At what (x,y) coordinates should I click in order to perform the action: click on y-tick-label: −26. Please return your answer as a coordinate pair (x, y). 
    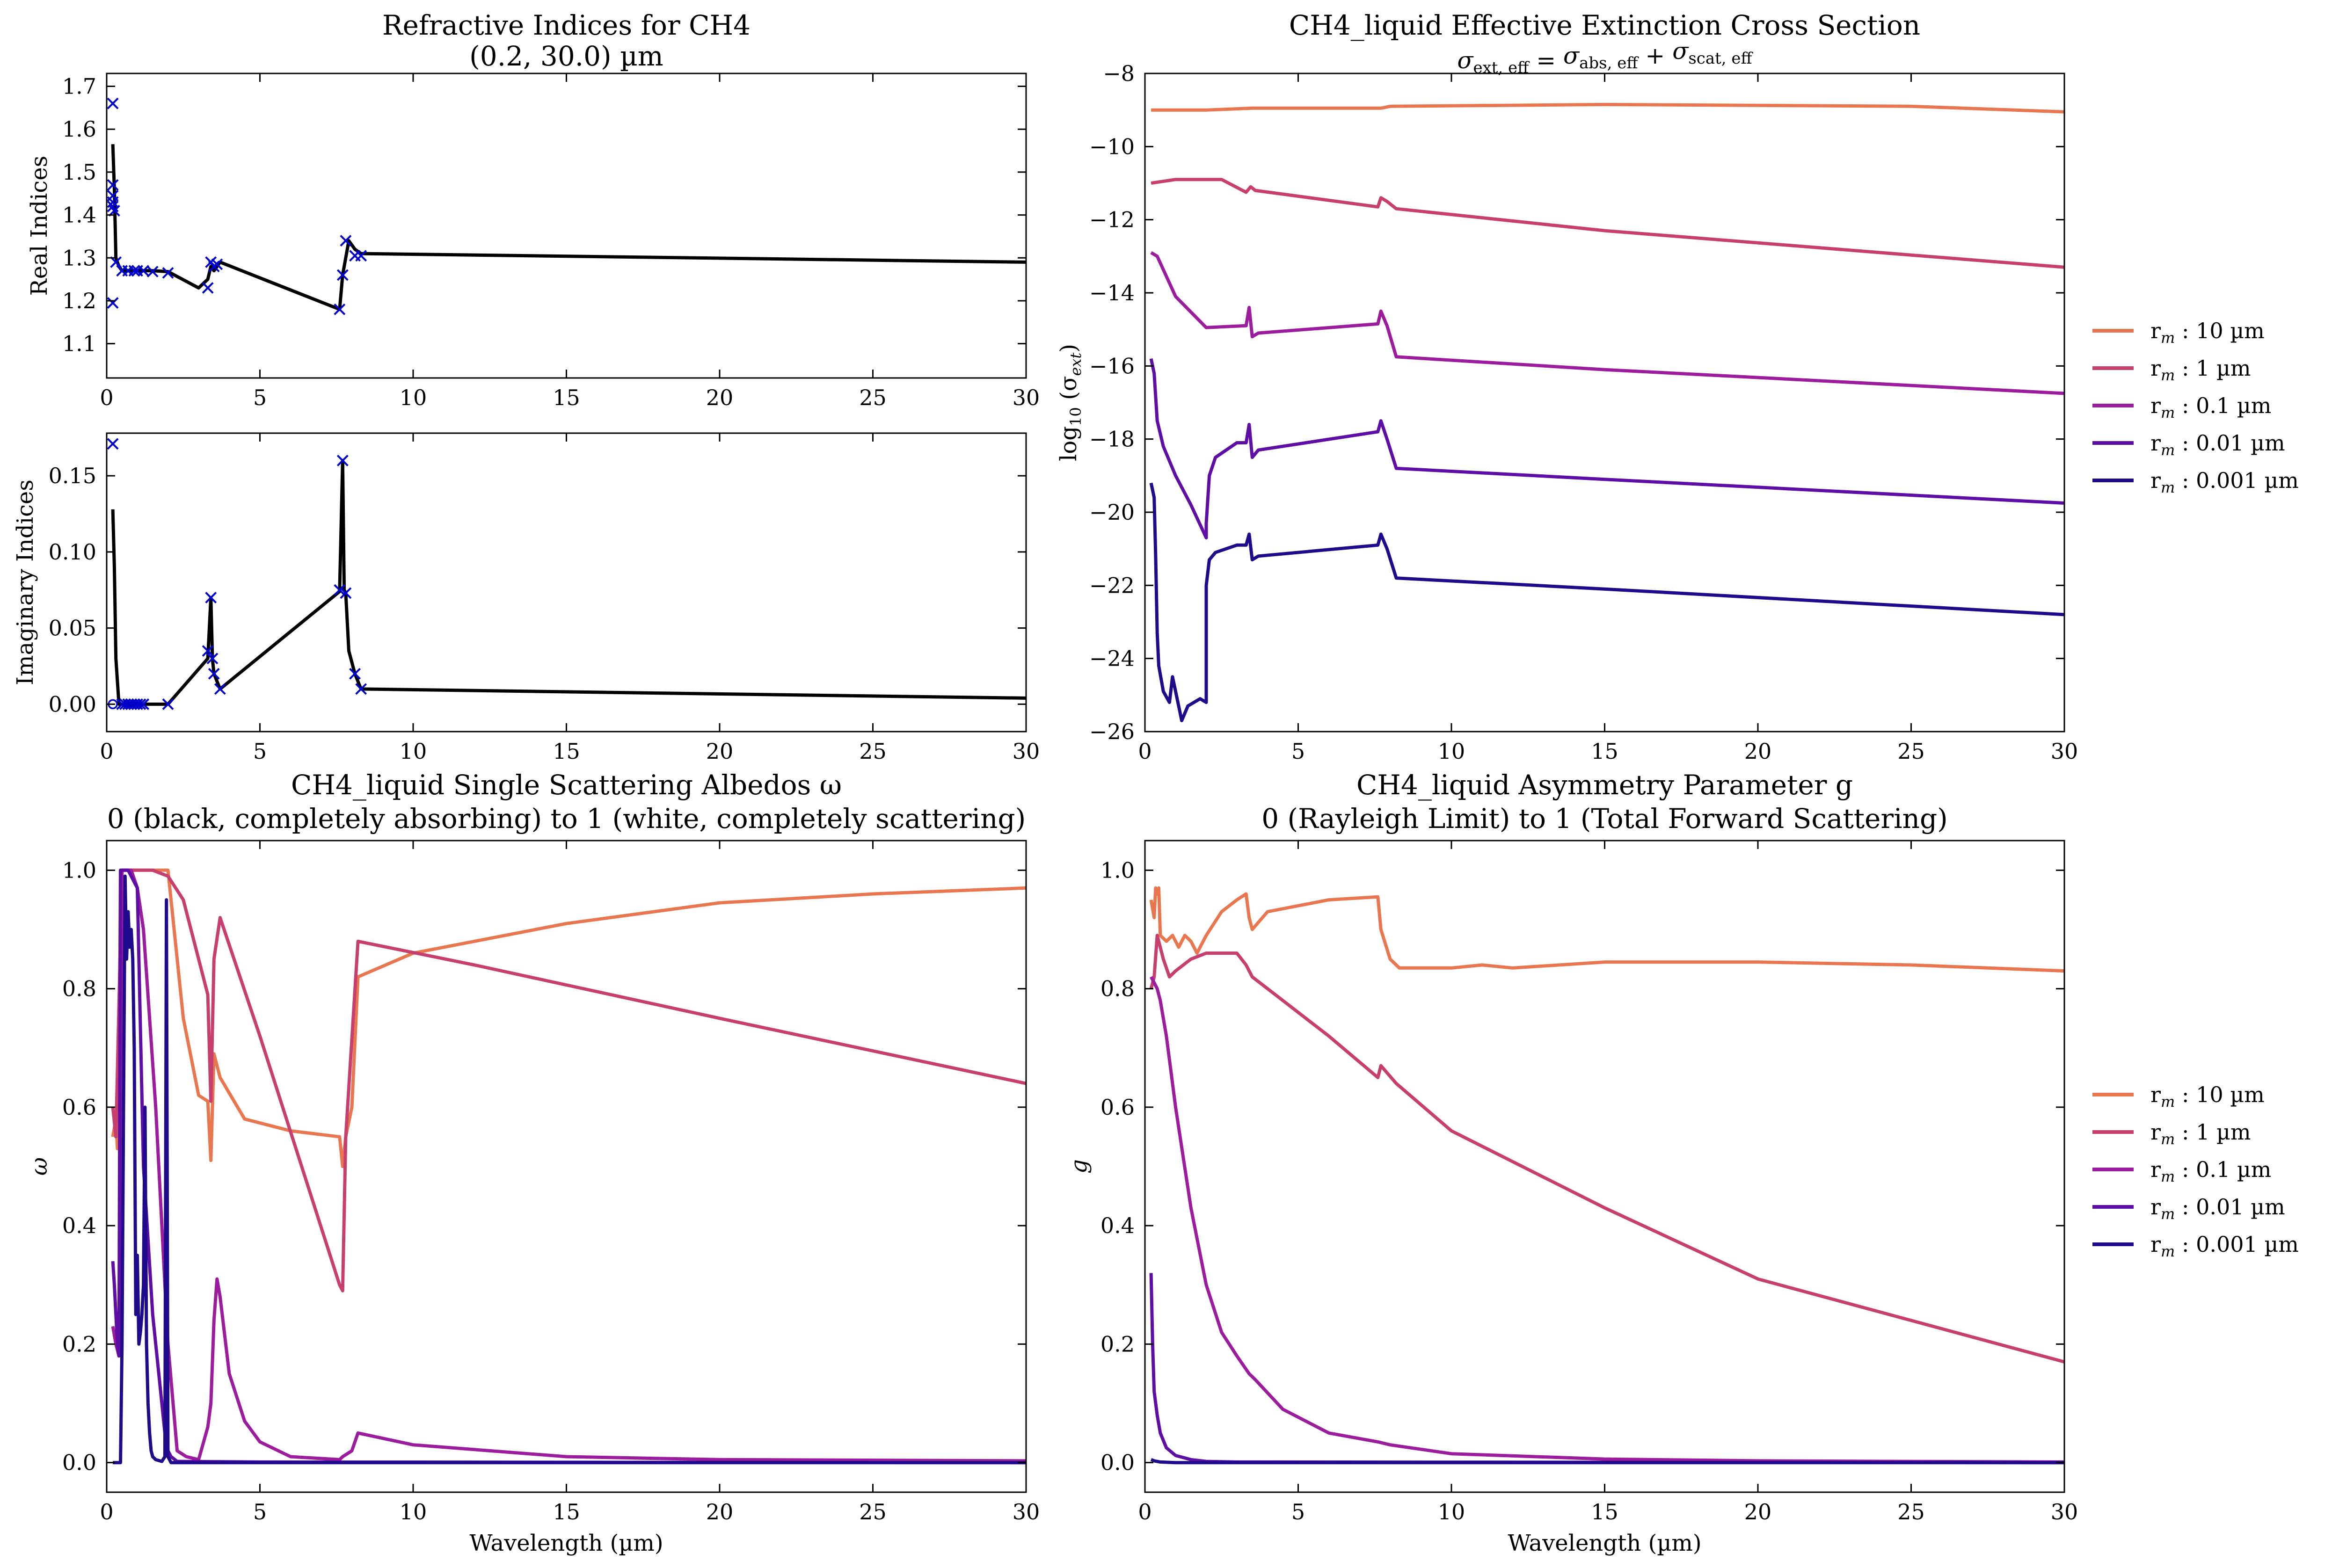
    Looking at the image, I should click on (1112, 732).